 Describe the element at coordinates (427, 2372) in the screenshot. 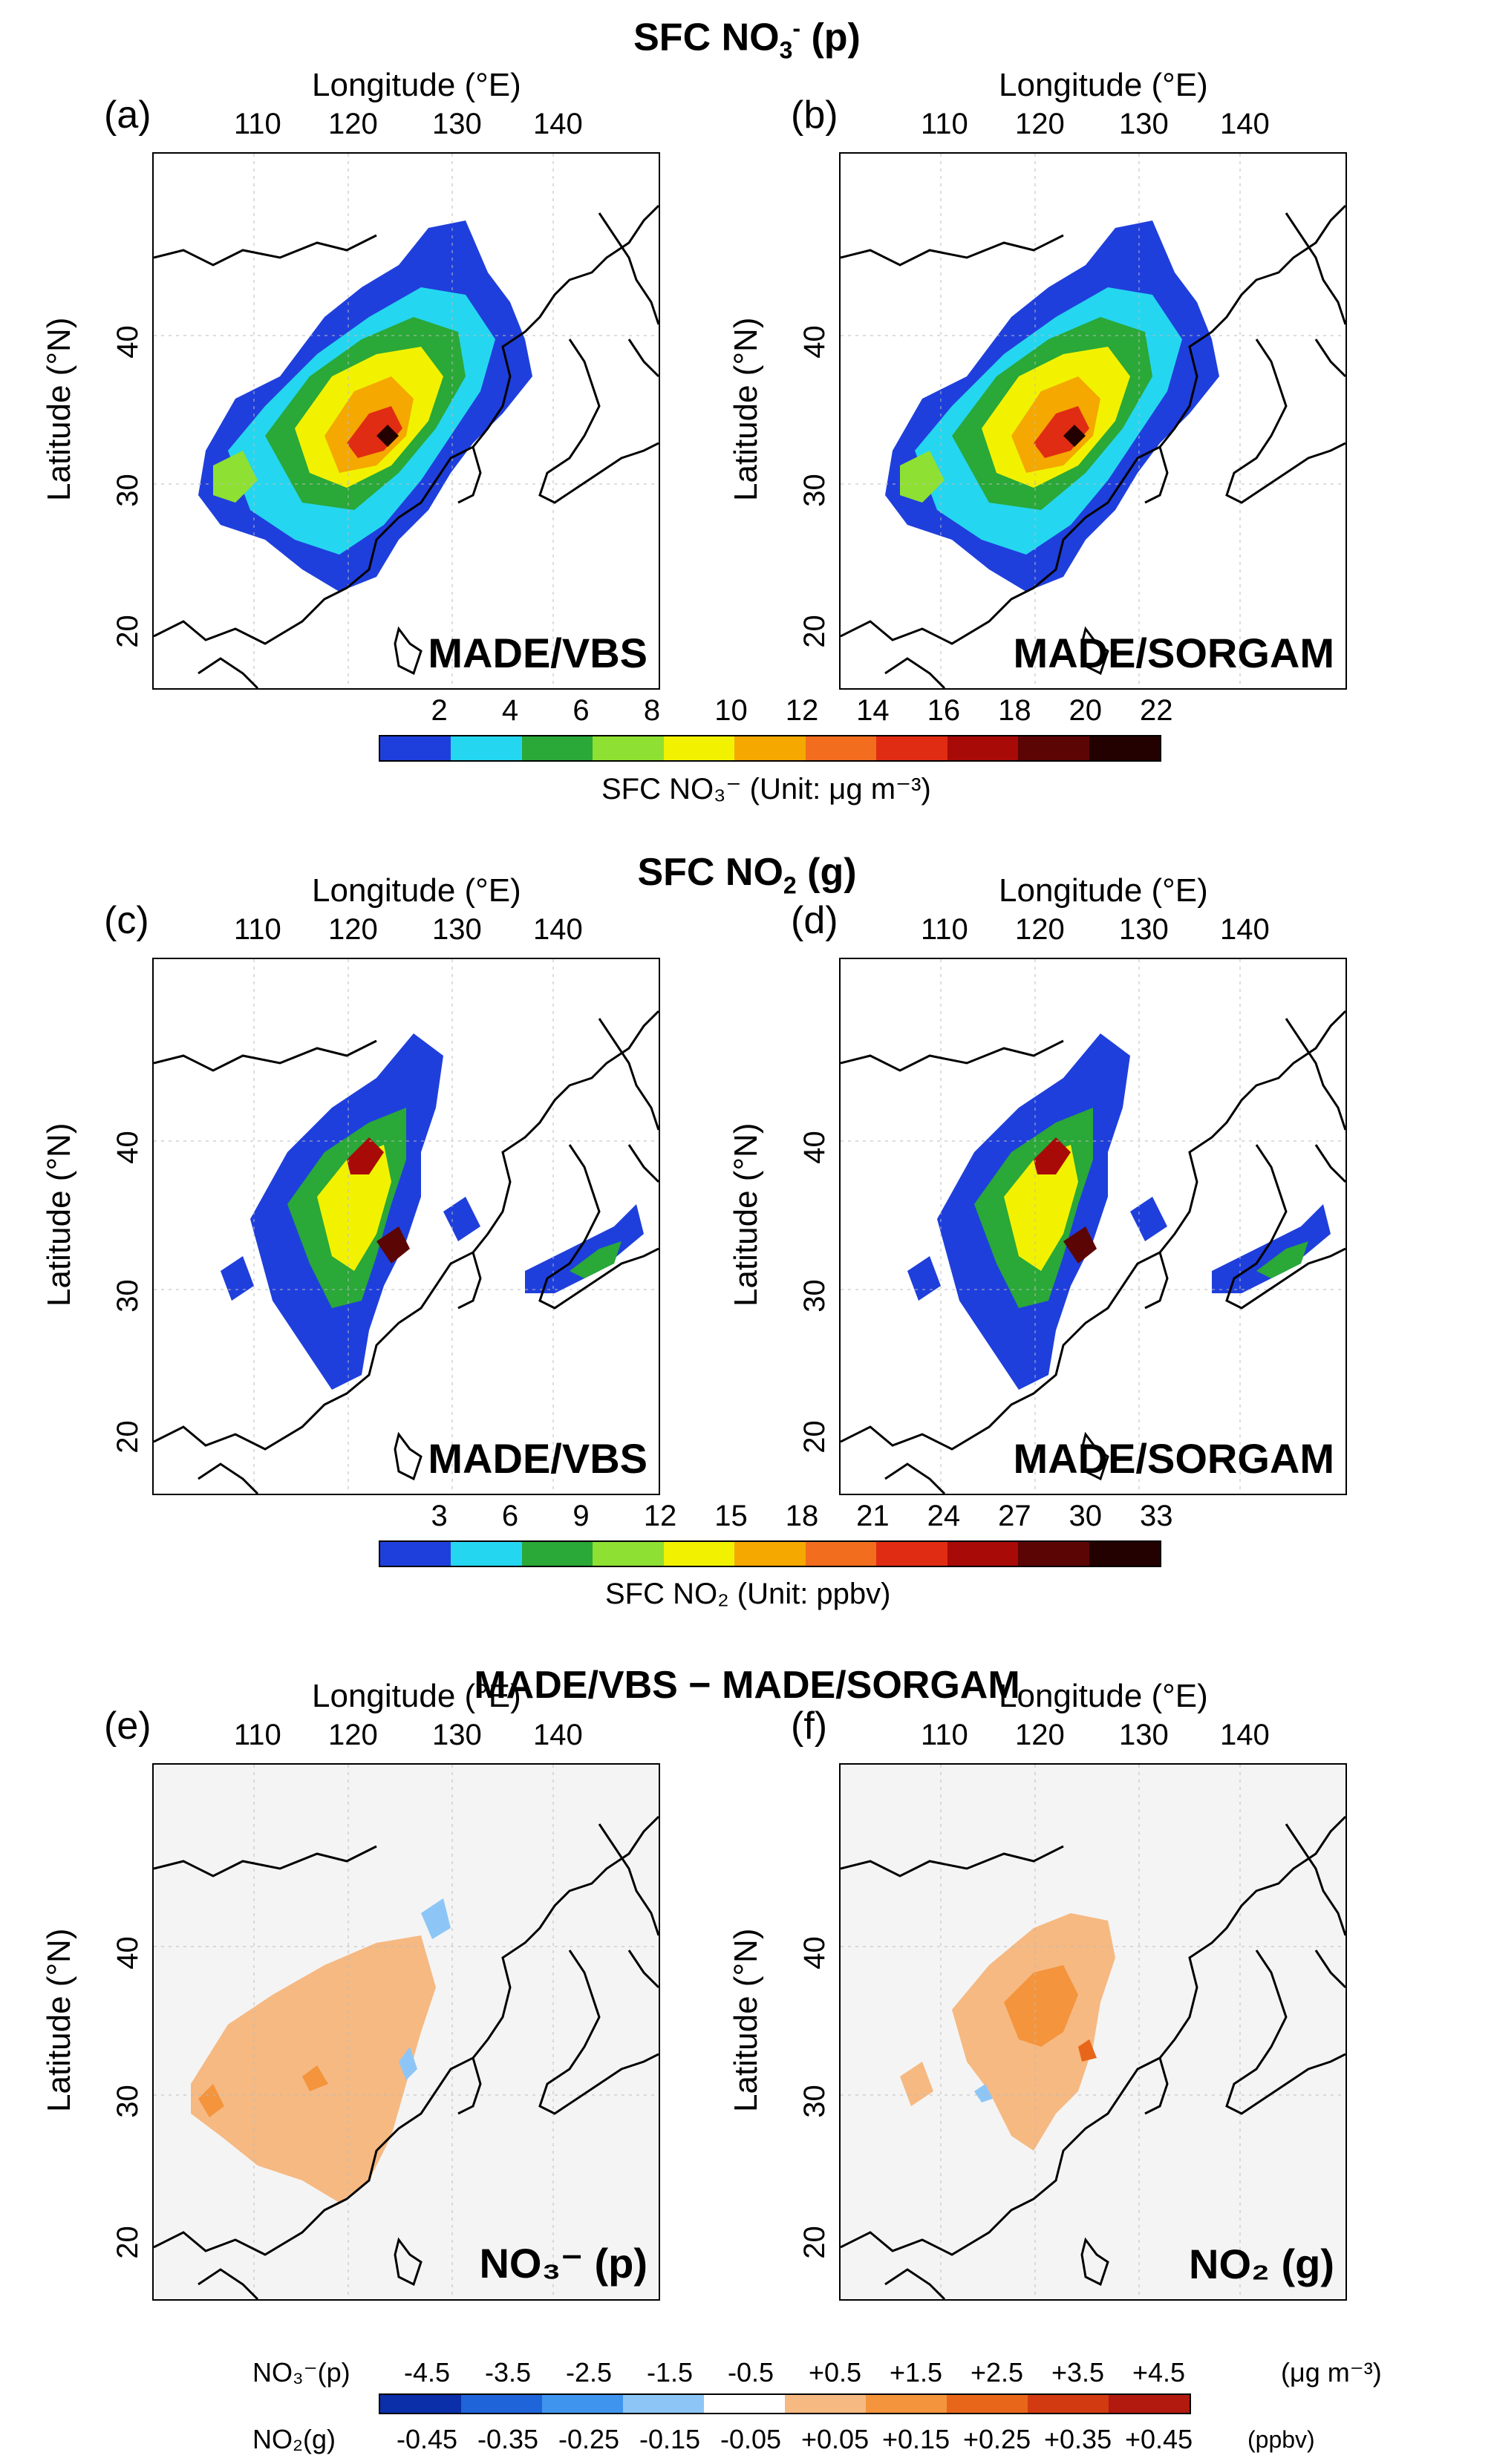

I see `colorbar-tick-label: -4.5` at that location.